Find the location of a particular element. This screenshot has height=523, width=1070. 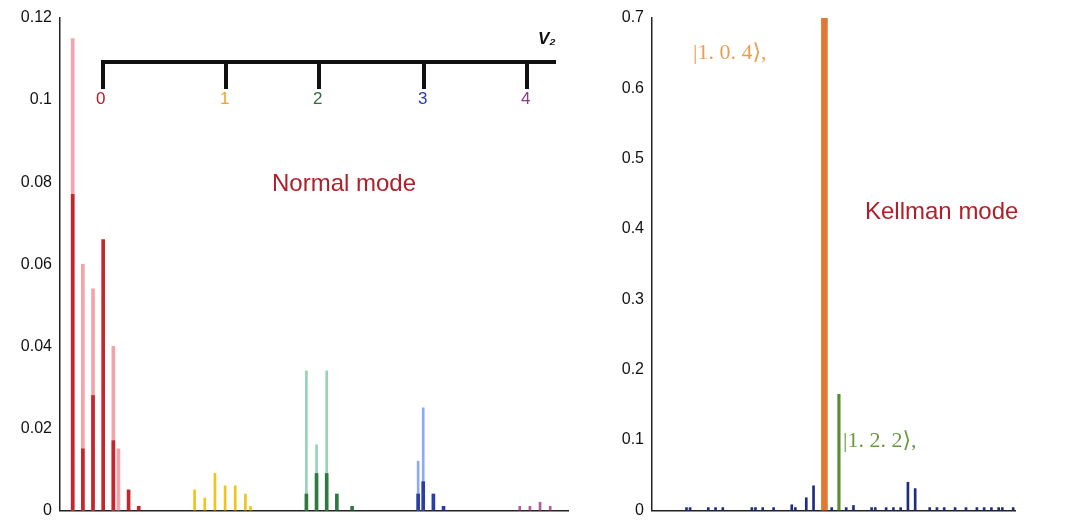

annotation: 1 is located at coordinates (225, 99).